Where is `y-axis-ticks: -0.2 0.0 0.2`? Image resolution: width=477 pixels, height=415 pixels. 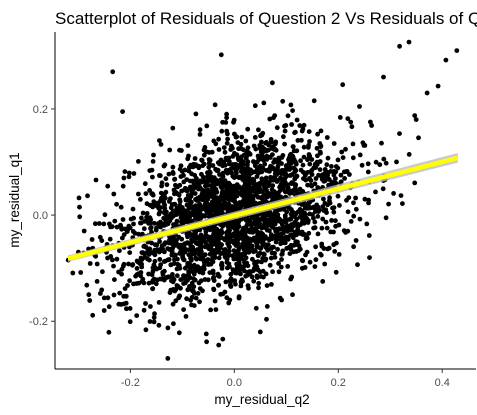 y-axis-ticks: -0.2 0.0 0.2 is located at coordinates (42, 216).